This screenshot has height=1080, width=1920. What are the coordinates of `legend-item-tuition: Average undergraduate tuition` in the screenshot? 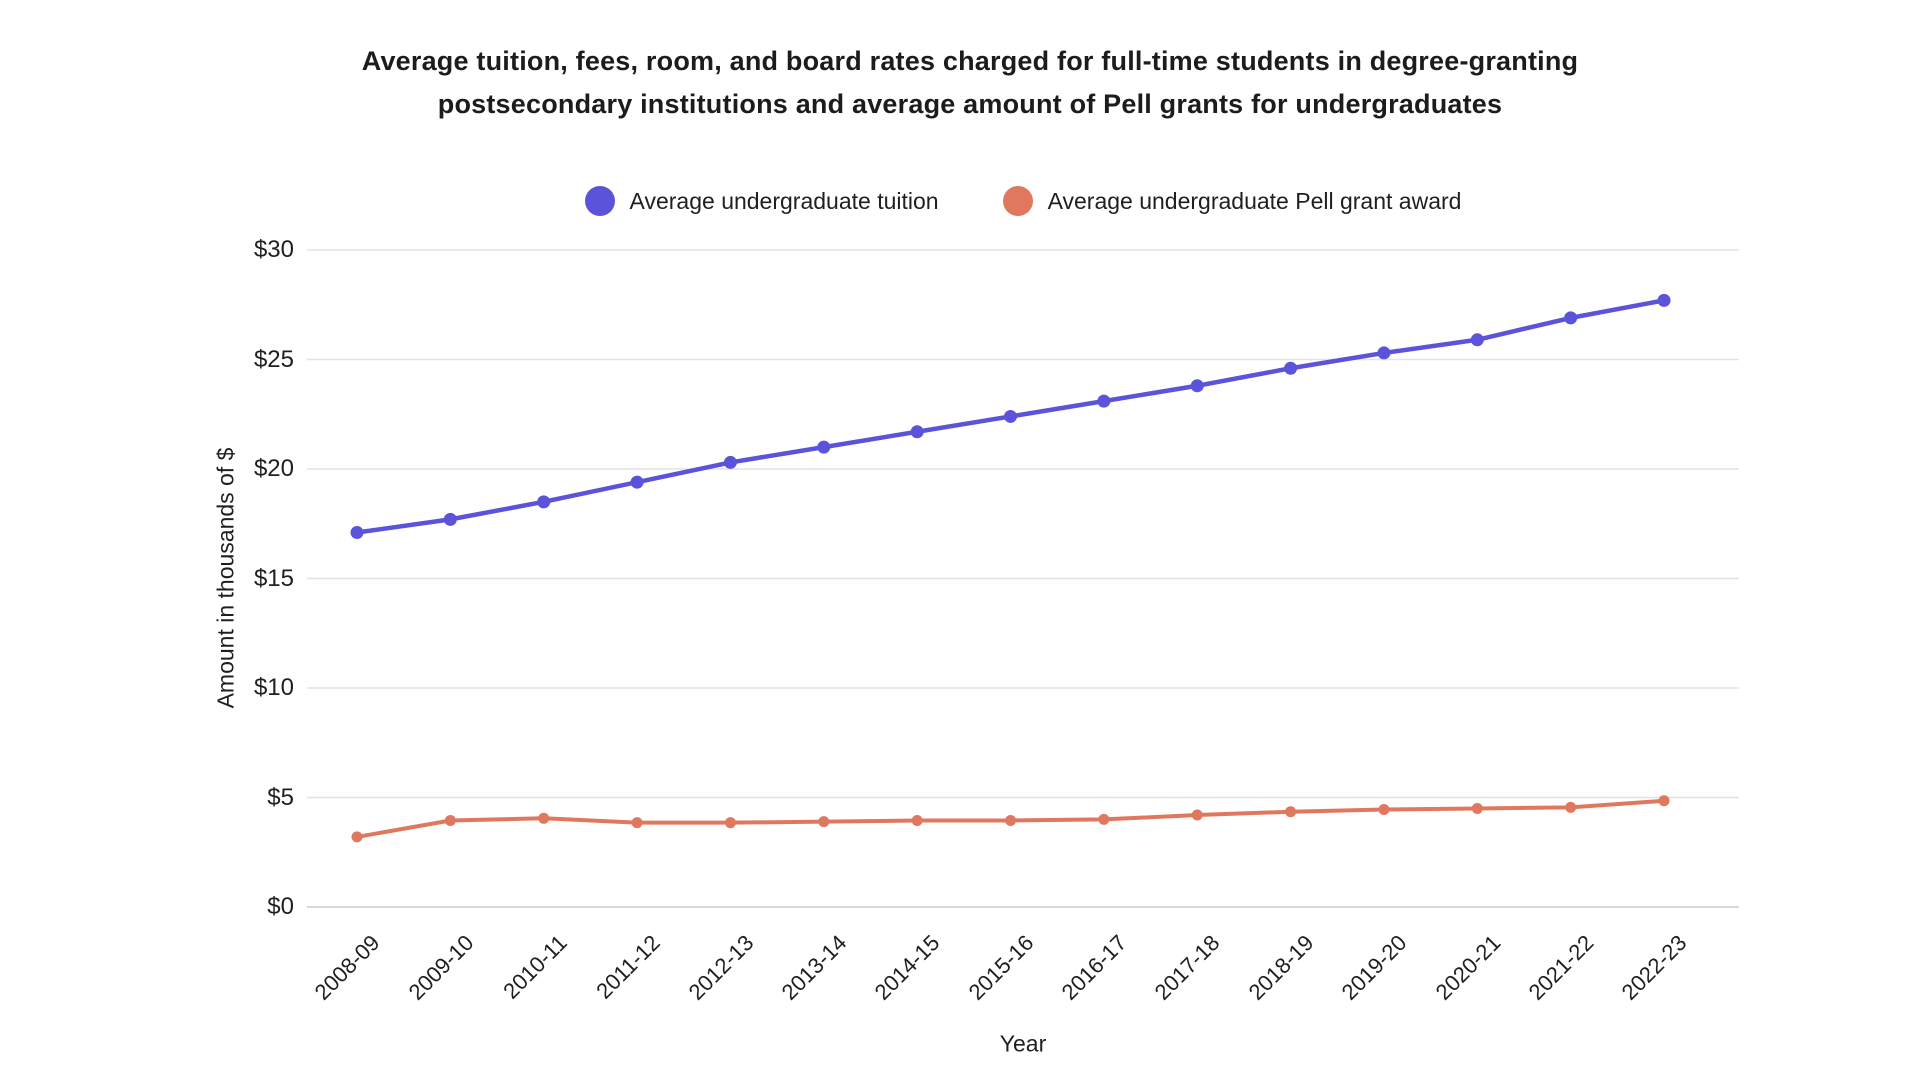 It's located at (761, 201).